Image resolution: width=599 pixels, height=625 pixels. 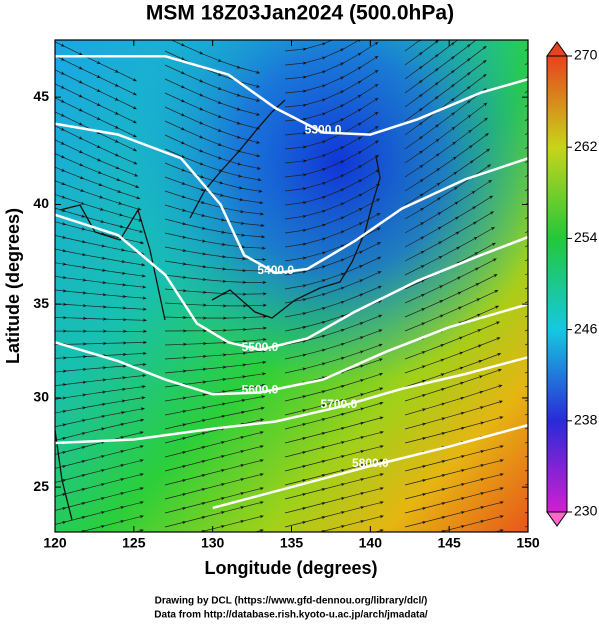 What do you see at coordinates (41, 486) in the screenshot?
I see `y-tick-label: 25` at bounding box center [41, 486].